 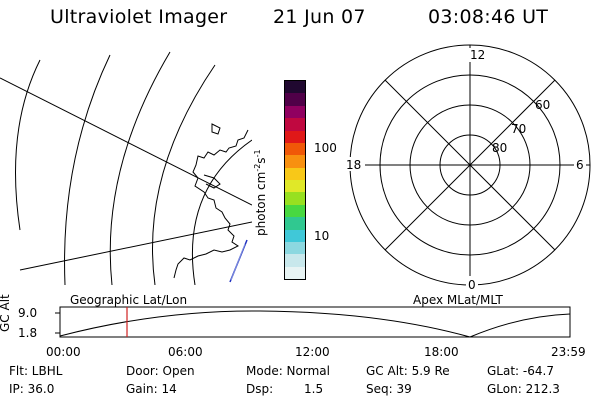 I want to click on door-label: Door: Open, so click(x=160, y=371).